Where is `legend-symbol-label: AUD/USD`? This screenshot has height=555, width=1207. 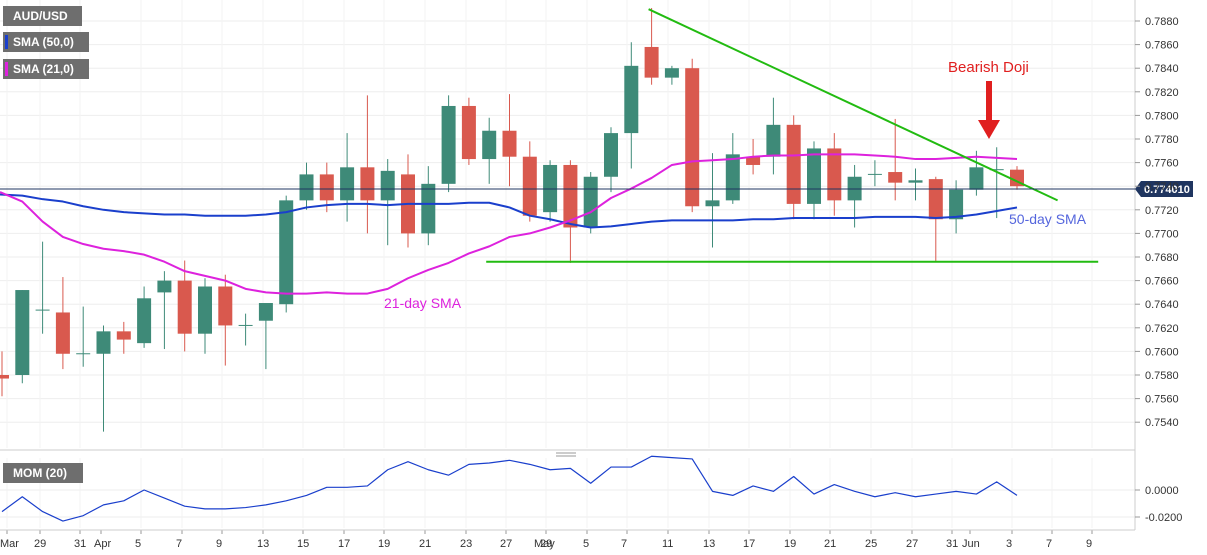 legend-symbol-label: AUD/USD is located at coordinates (40, 16).